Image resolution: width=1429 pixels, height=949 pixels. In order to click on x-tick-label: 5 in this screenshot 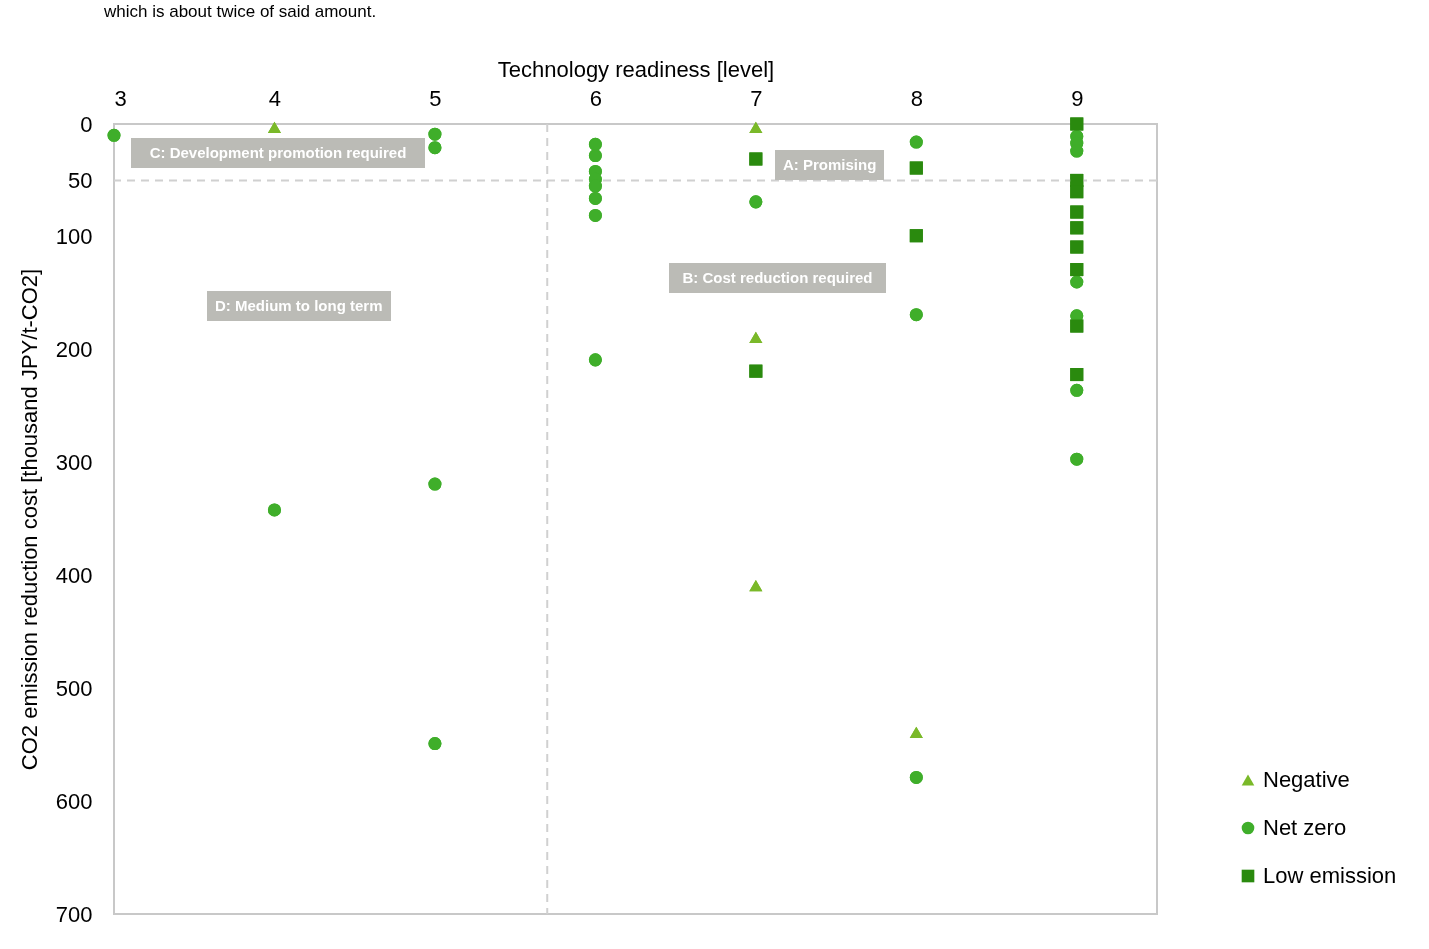, I will do `click(435, 98)`.